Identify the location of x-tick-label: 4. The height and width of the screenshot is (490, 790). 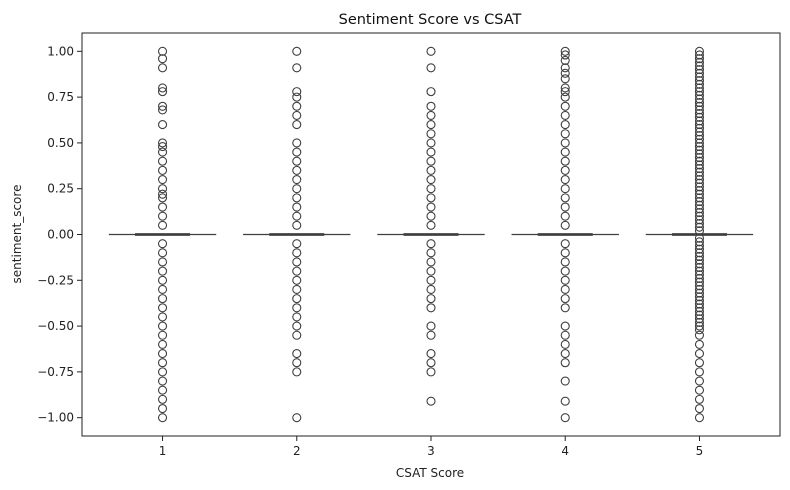
(565, 451).